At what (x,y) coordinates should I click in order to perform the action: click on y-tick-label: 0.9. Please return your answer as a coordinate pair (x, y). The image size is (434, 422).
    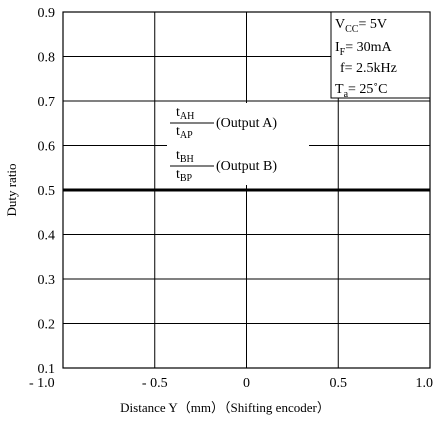
    Looking at the image, I should click on (47, 13).